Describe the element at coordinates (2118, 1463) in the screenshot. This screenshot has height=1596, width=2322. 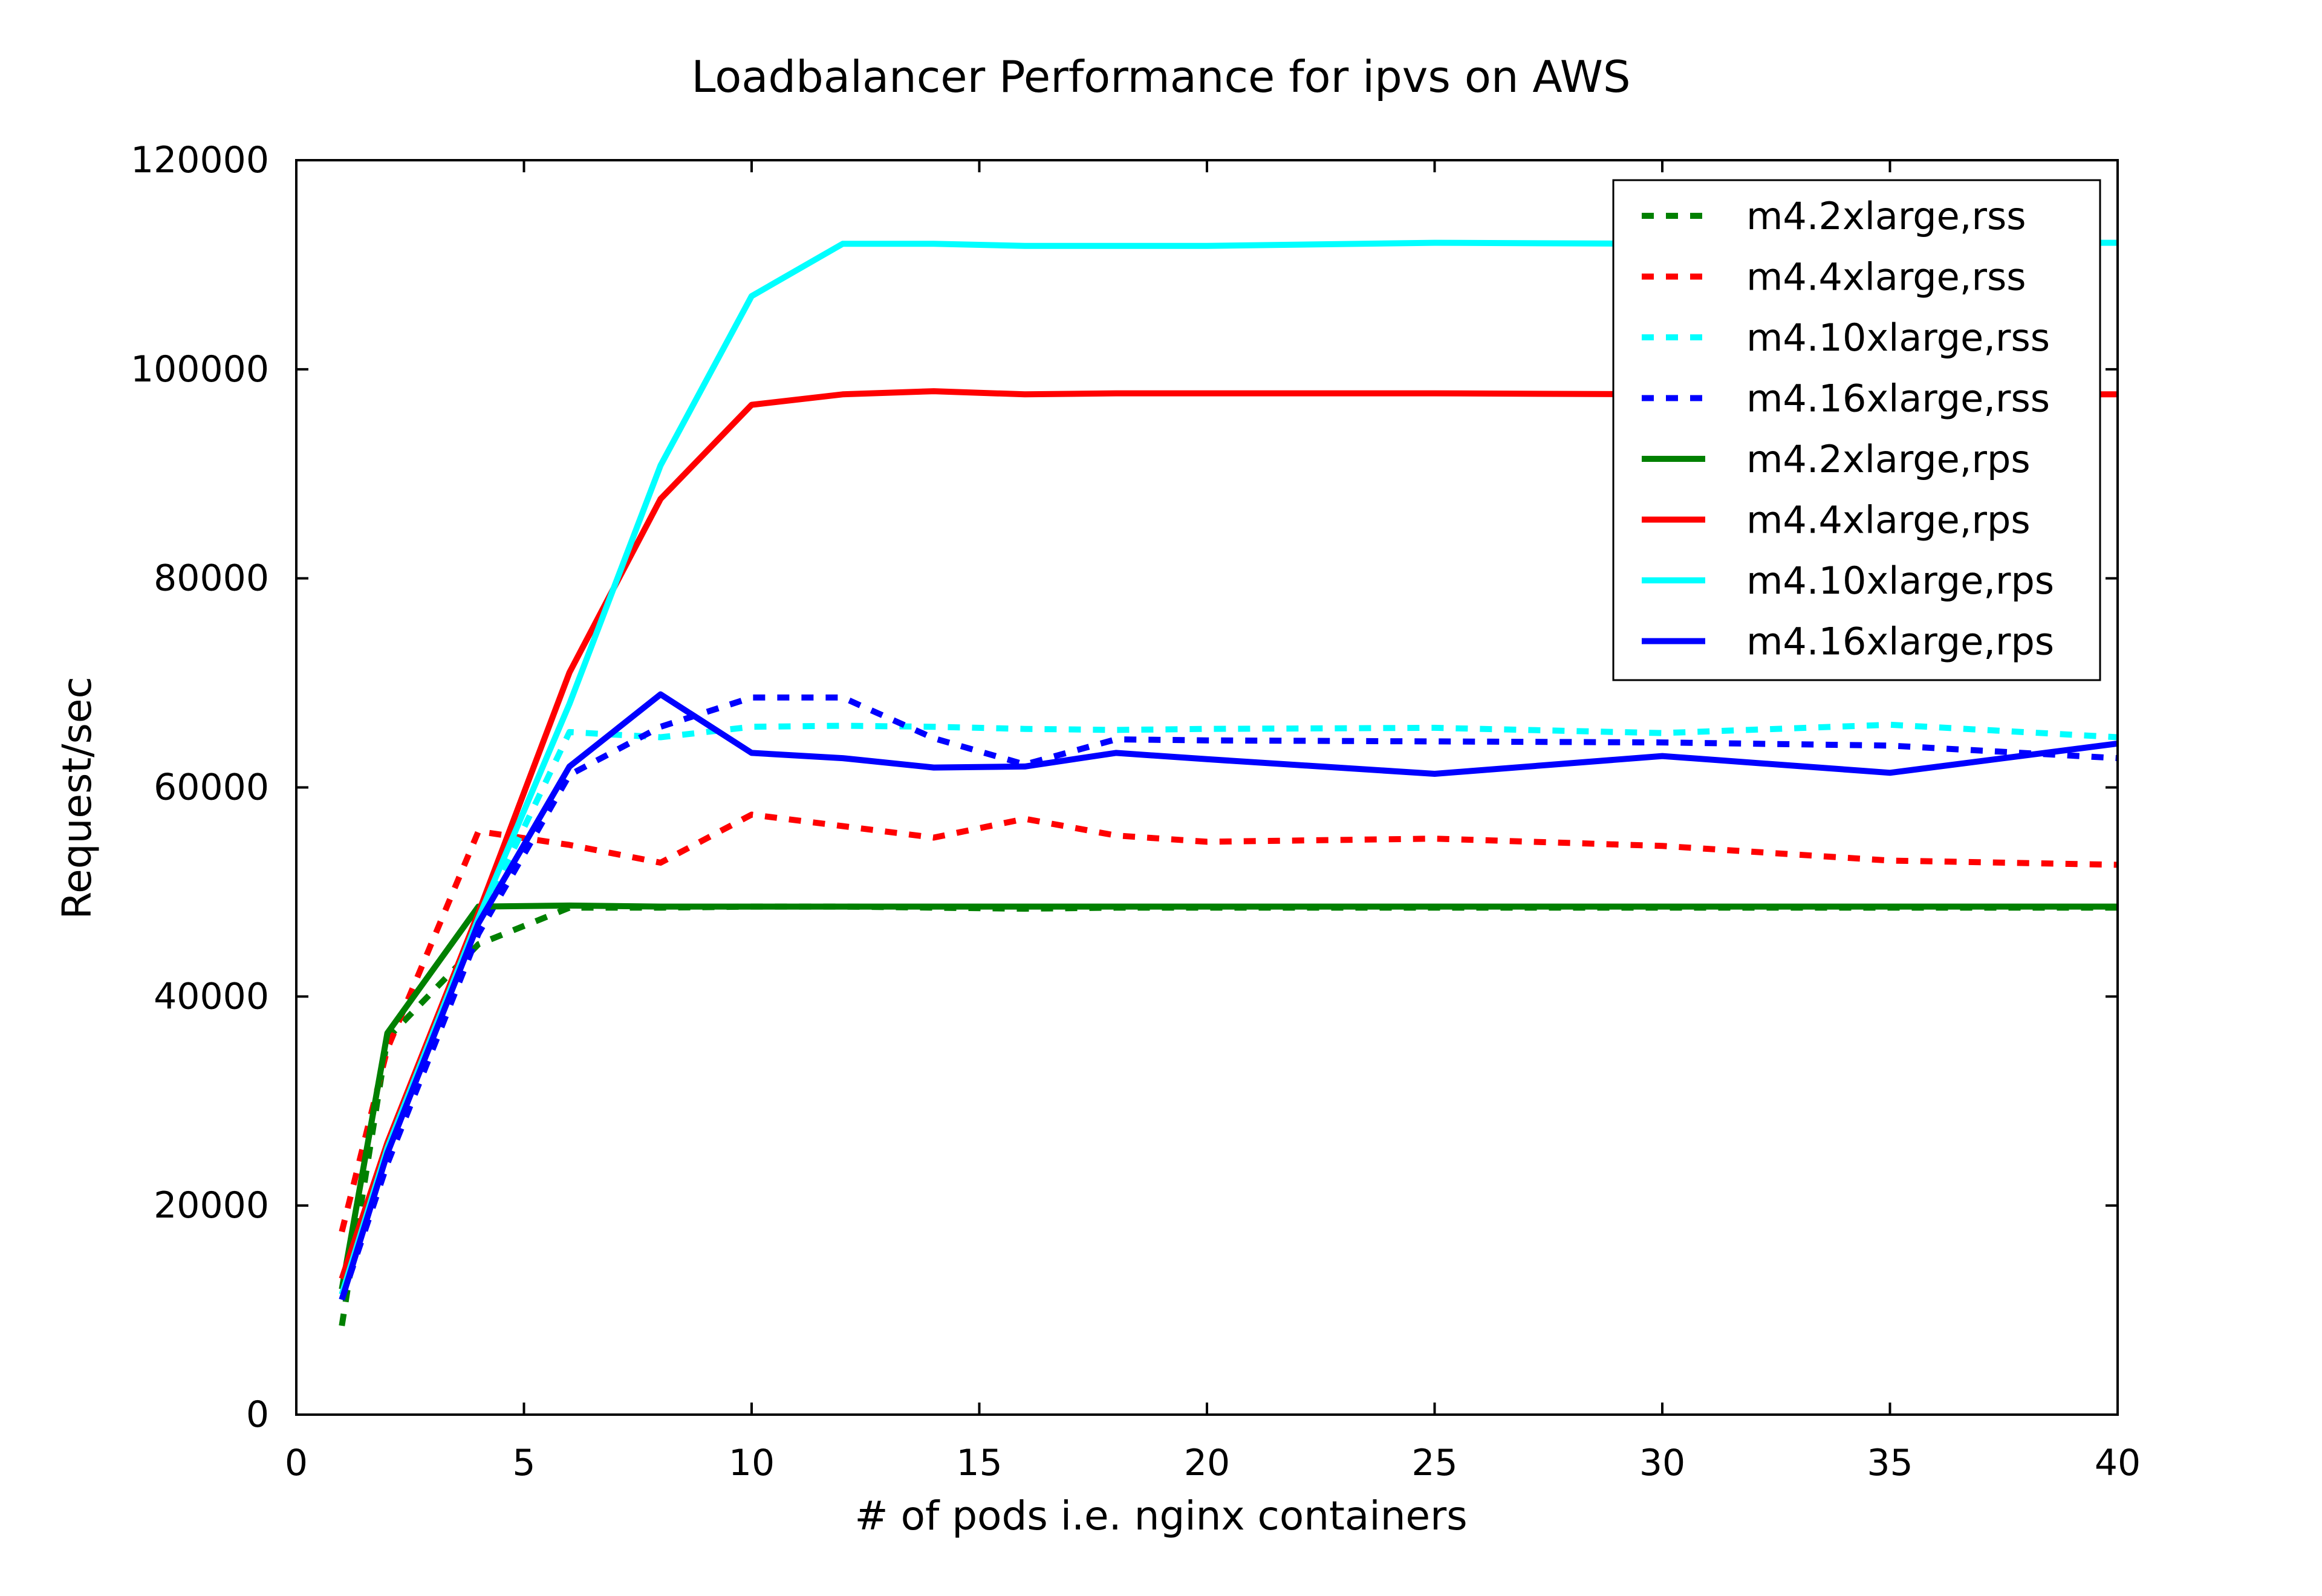
I see `x-tick-label: 40` at that location.